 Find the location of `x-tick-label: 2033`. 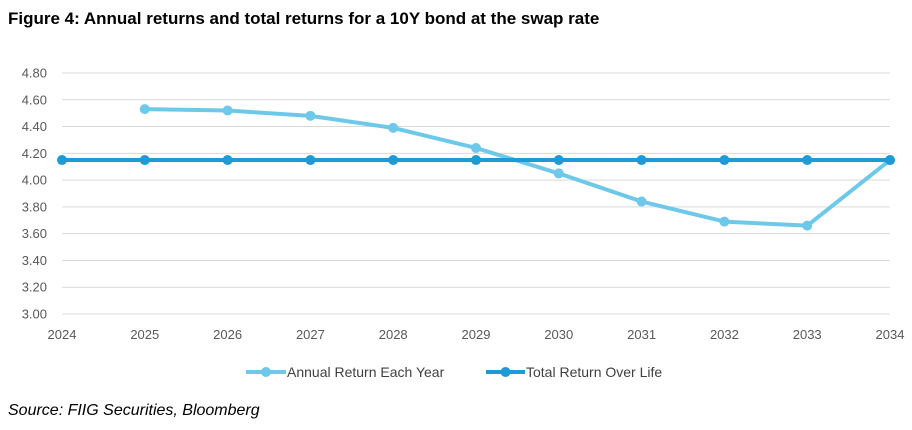

x-tick-label: 2033 is located at coordinates (807, 334).